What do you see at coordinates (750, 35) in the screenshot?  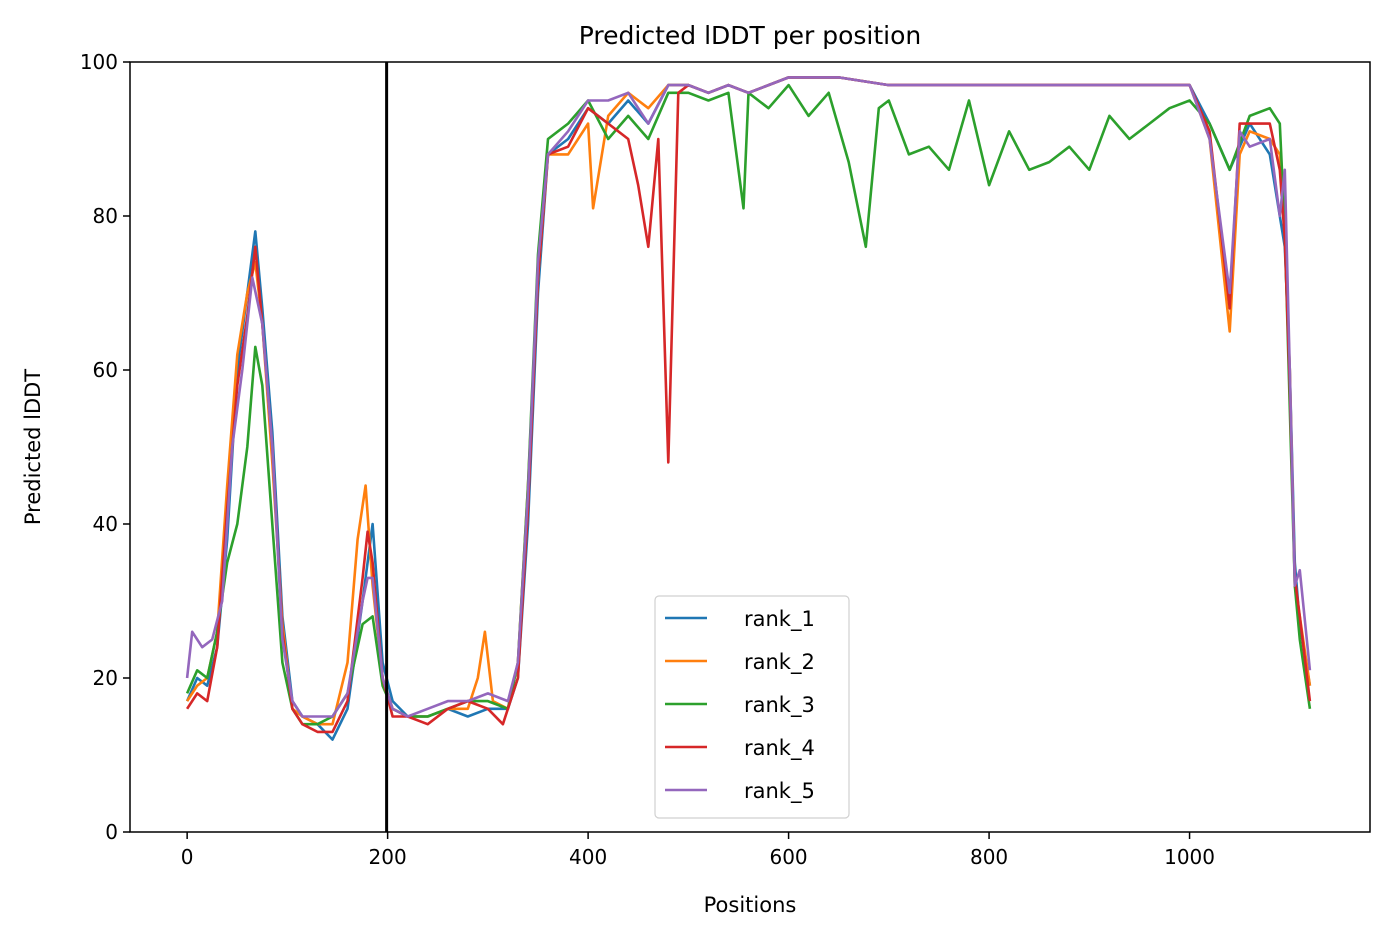 I see `chart-title: Predicted lDDT per position` at bounding box center [750, 35].